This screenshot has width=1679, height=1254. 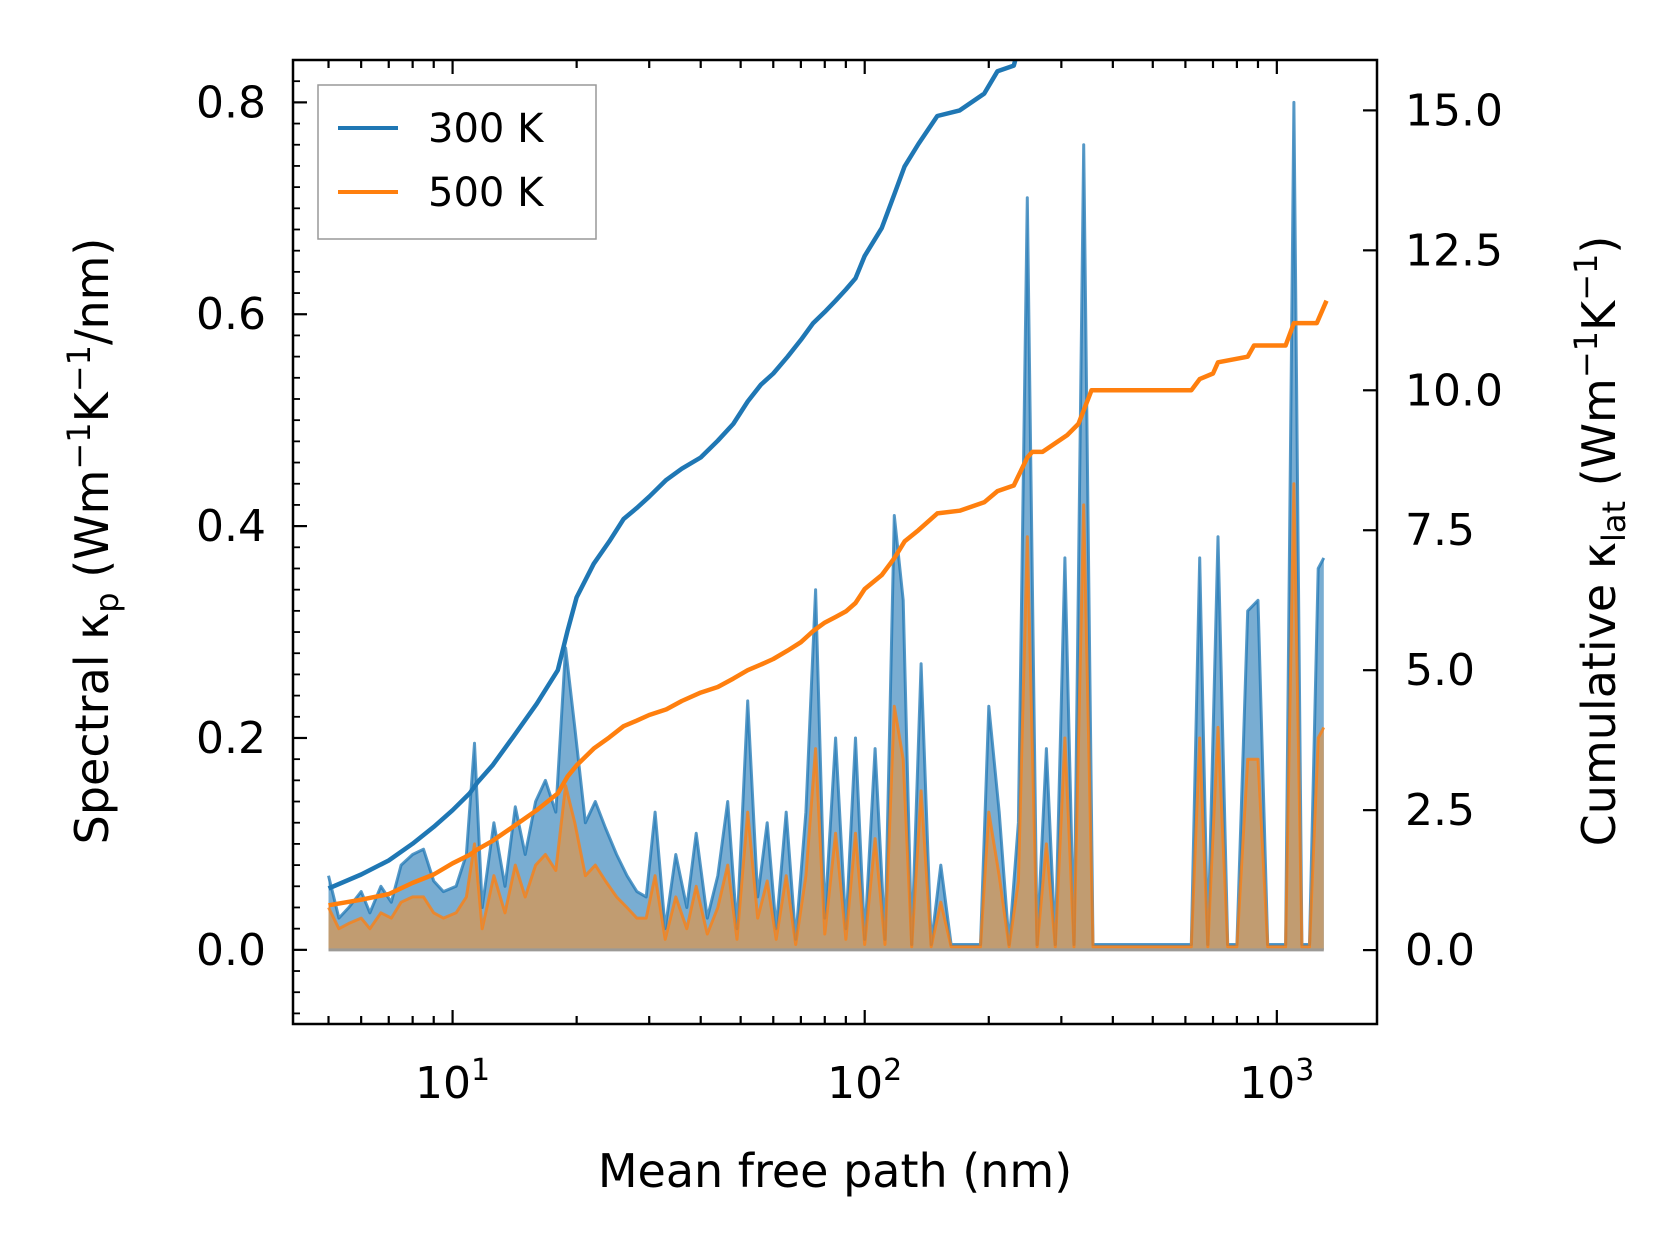 I want to click on legend-box, so click(x=457, y=162).